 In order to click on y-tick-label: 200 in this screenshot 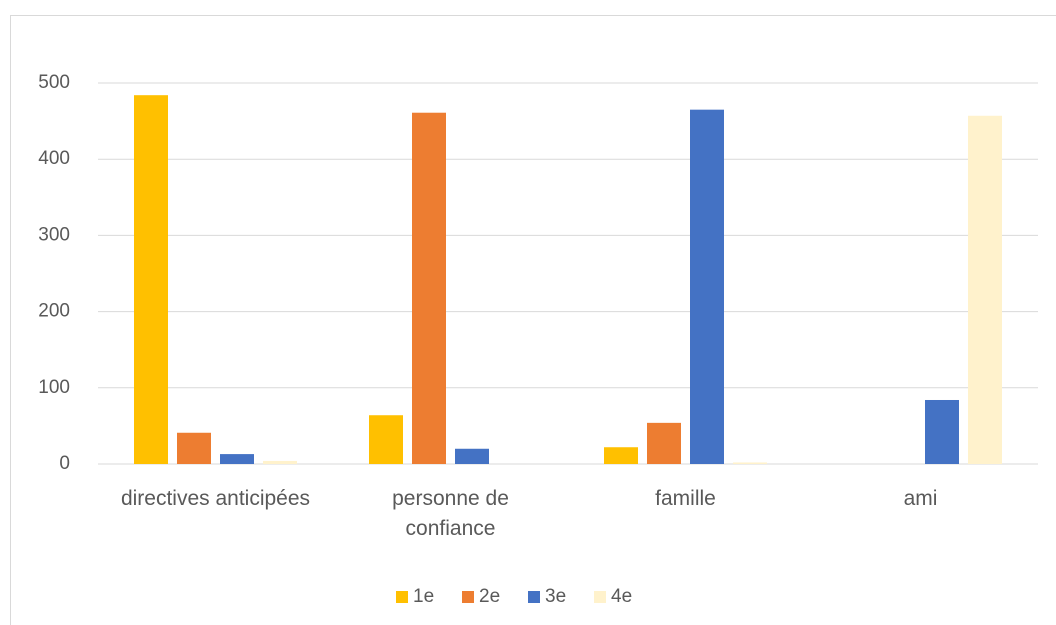, I will do `click(54, 311)`.